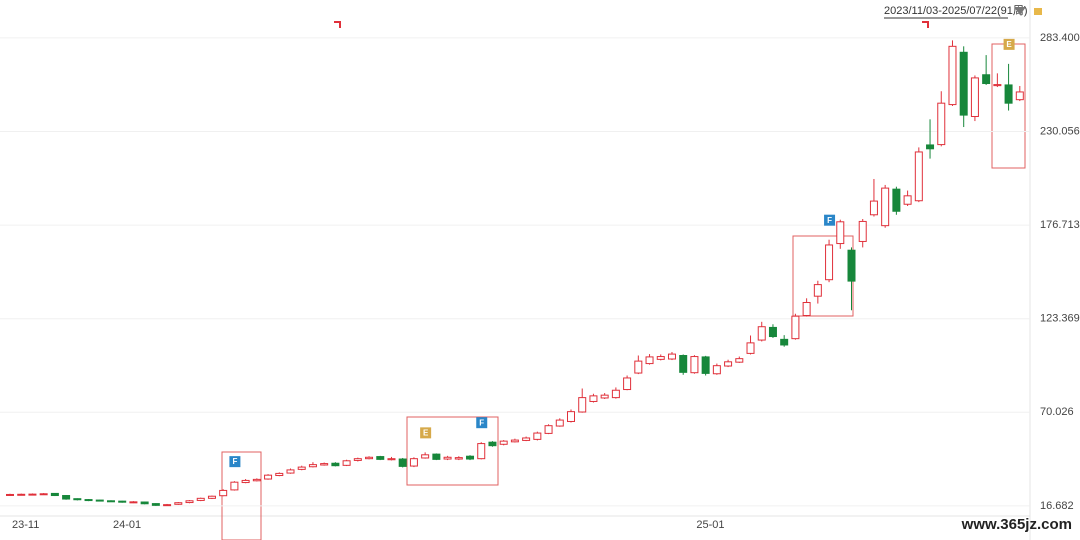 This screenshot has width=1080, height=540. I want to click on x-tick-label: 23-11, so click(25, 525).